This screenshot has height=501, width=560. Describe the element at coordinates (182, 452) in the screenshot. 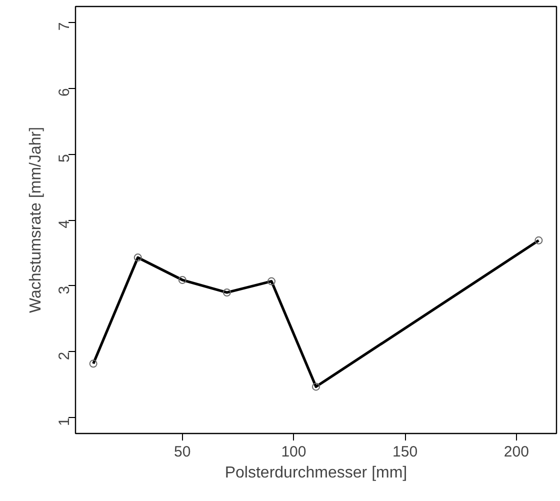

I see `x-tick-label: 50` at that location.